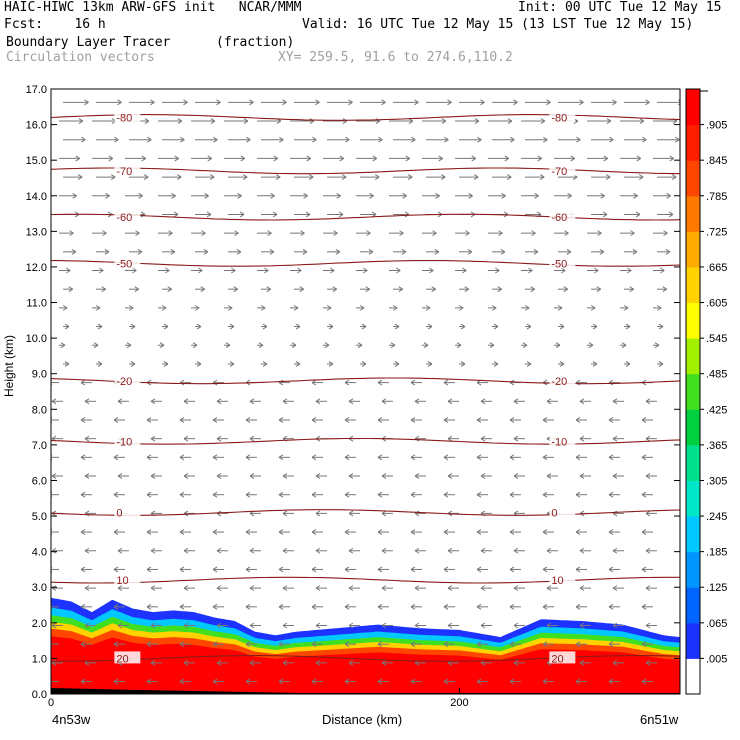 This screenshot has width=740, height=740. I want to click on header-forecast-hour: Fcst: 16 h, so click(55, 24).